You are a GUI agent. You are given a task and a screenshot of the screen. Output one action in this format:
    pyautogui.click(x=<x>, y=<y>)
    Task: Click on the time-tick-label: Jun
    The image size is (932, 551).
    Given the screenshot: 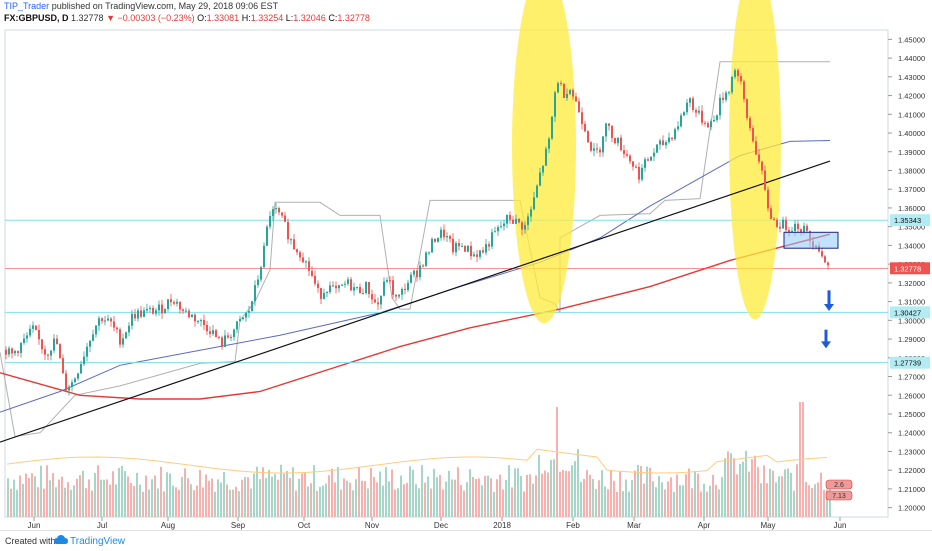 What is the action you would take?
    pyautogui.click(x=840, y=525)
    